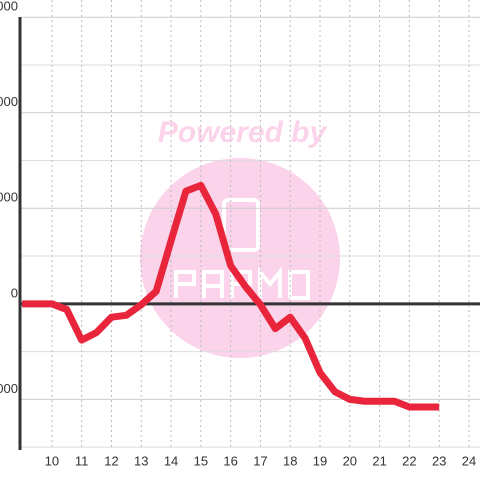 The image size is (480, 480). Describe the element at coordinates (111, 460) in the screenshot. I see `x-tick-label: 12` at that location.